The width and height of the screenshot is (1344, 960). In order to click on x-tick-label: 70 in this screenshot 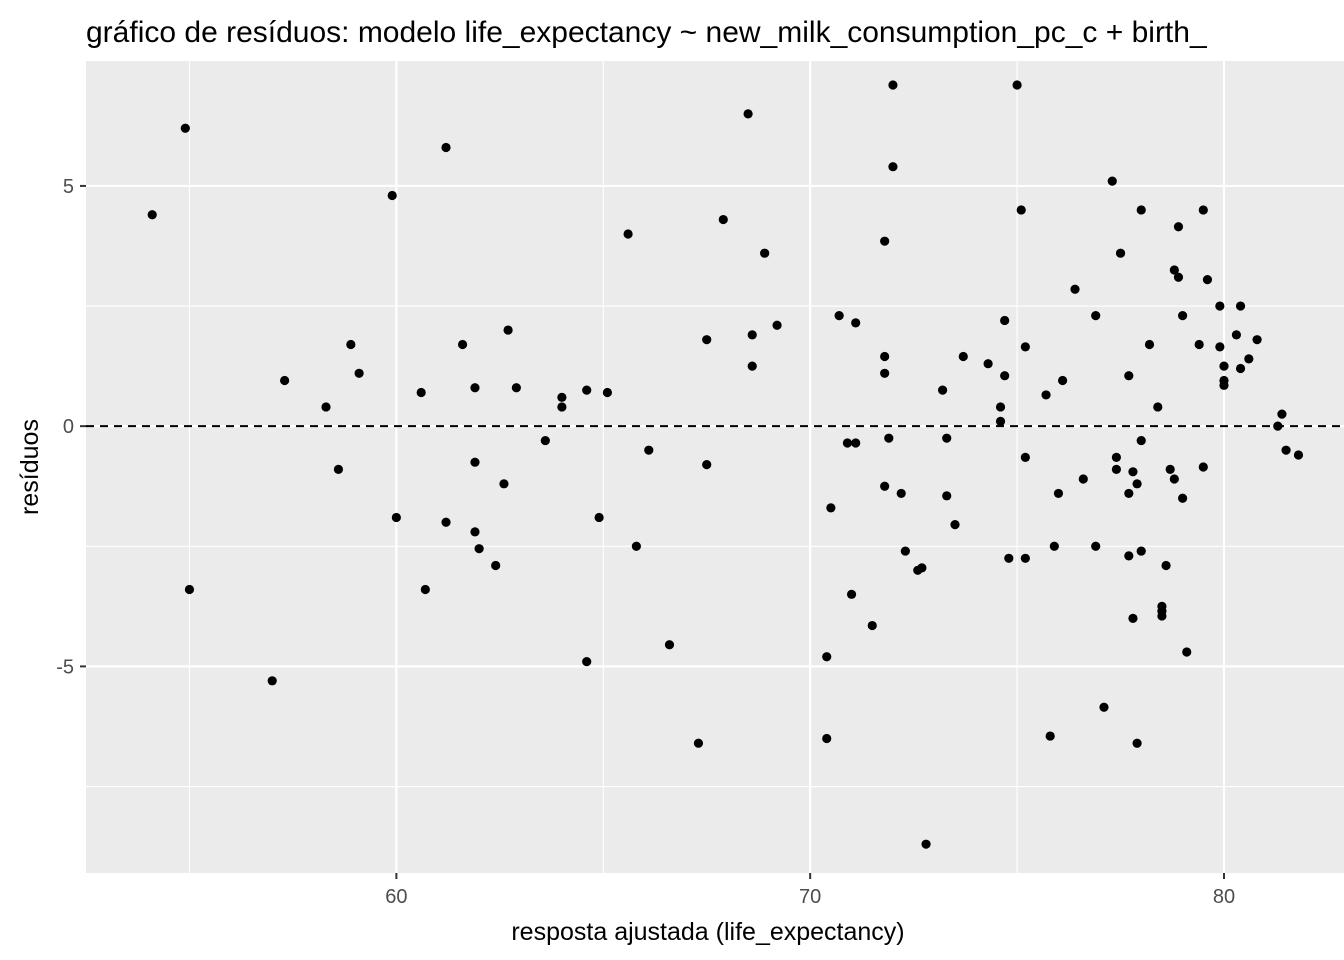, I will do `click(810, 897)`.